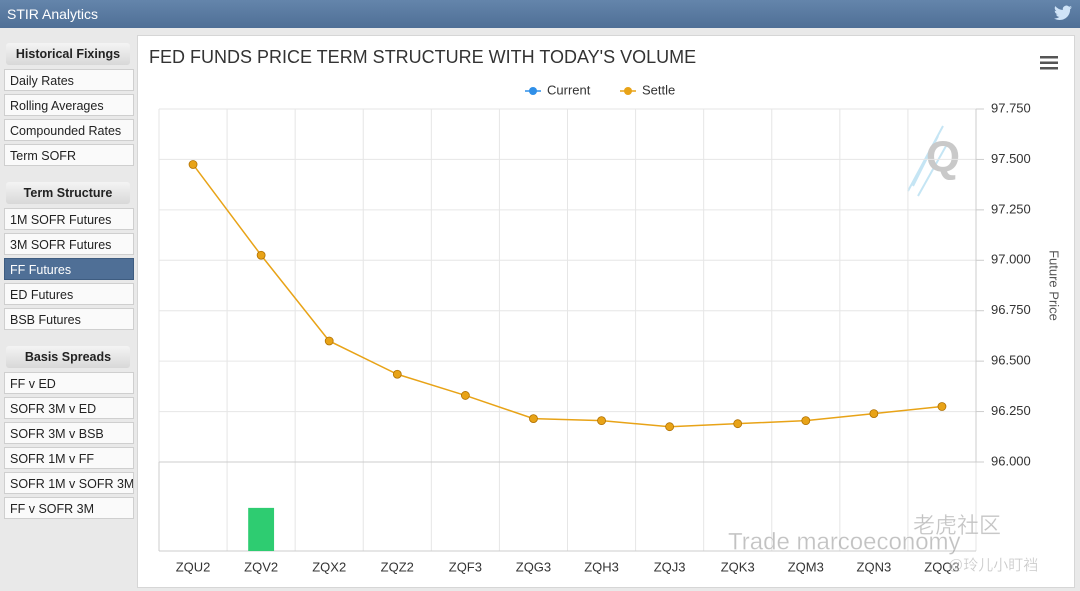  What do you see at coordinates (53, 14) in the screenshot?
I see `app-title: STIR Analytics` at bounding box center [53, 14].